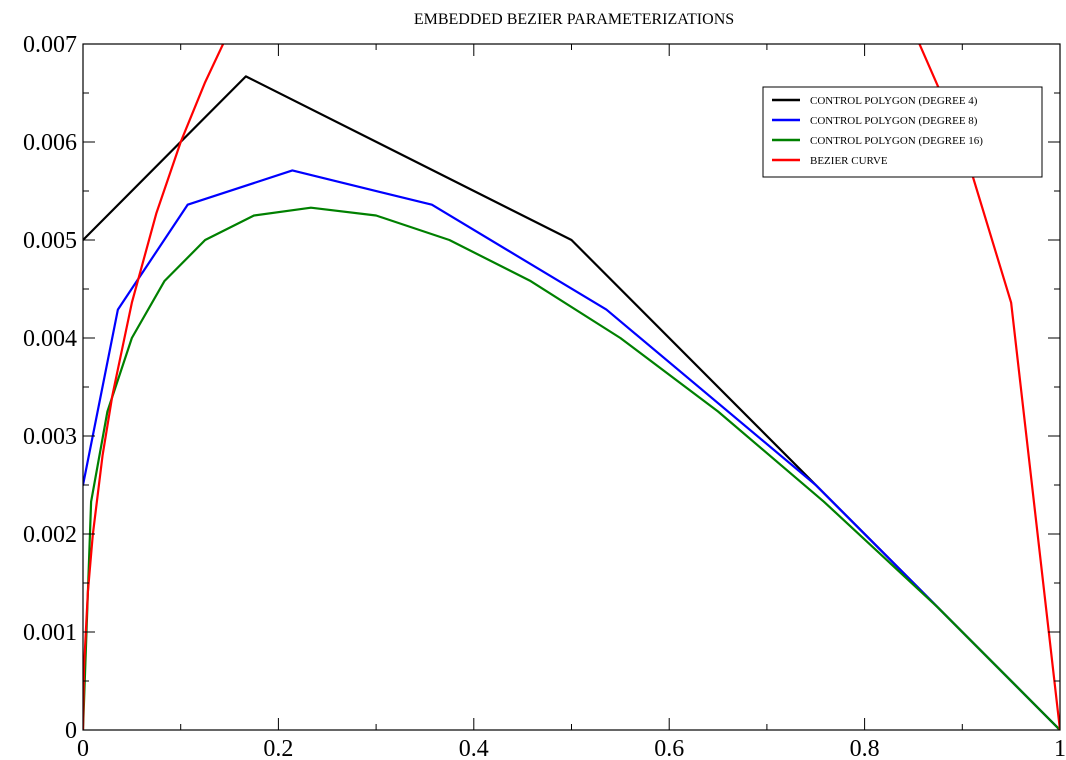 This screenshot has width=1066, height=760. Describe the element at coordinates (50, 437) in the screenshot. I see `y-tick-label: 0.003` at that location.